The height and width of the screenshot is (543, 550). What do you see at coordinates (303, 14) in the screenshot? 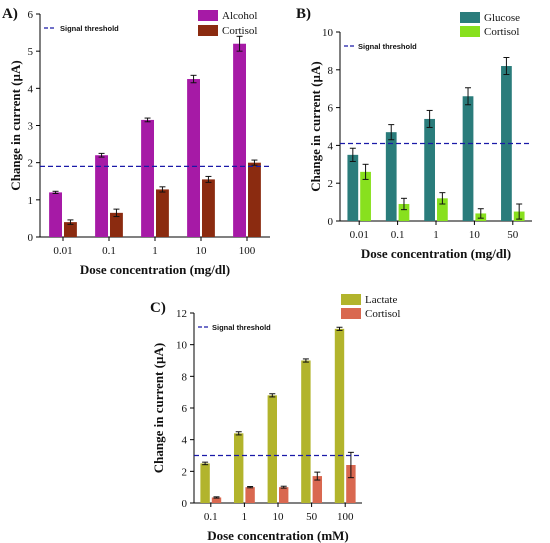
I see `panel-label: B)` at bounding box center [303, 14].